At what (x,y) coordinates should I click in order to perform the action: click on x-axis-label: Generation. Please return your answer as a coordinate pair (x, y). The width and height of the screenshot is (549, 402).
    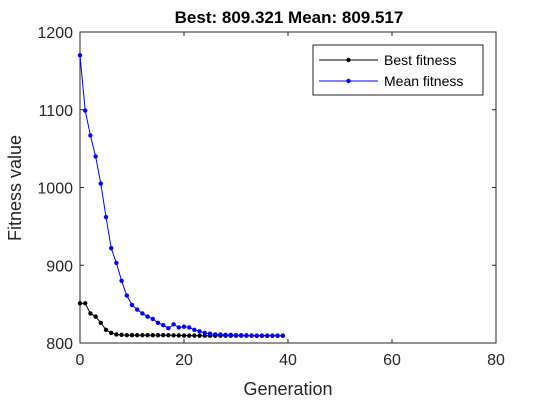
    Looking at the image, I should click on (287, 389).